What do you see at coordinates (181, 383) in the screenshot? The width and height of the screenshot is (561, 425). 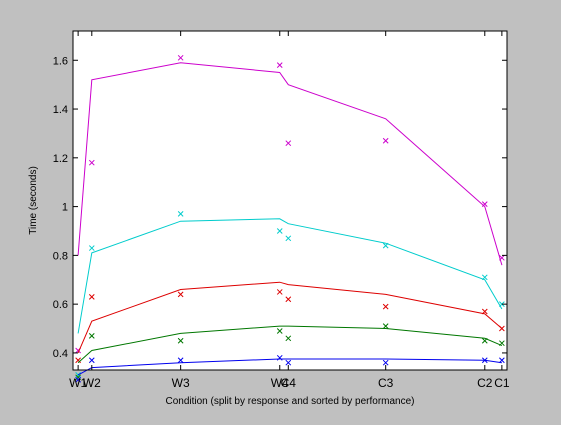 I see `x-tick-label: W3` at bounding box center [181, 383].